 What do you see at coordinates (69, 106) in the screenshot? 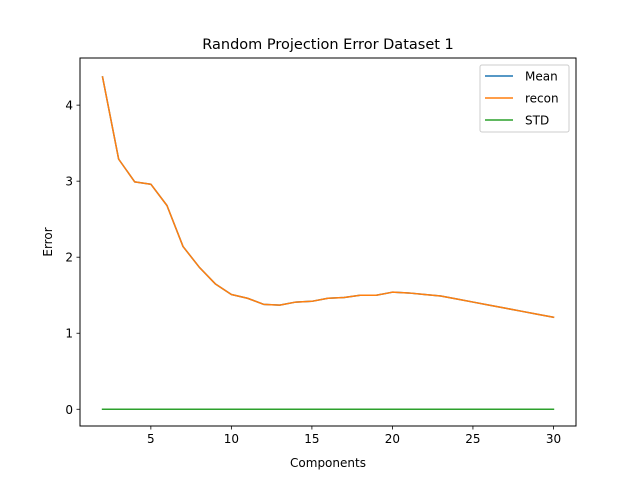
I see `y-tick-label: 4` at bounding box center [69, 106].